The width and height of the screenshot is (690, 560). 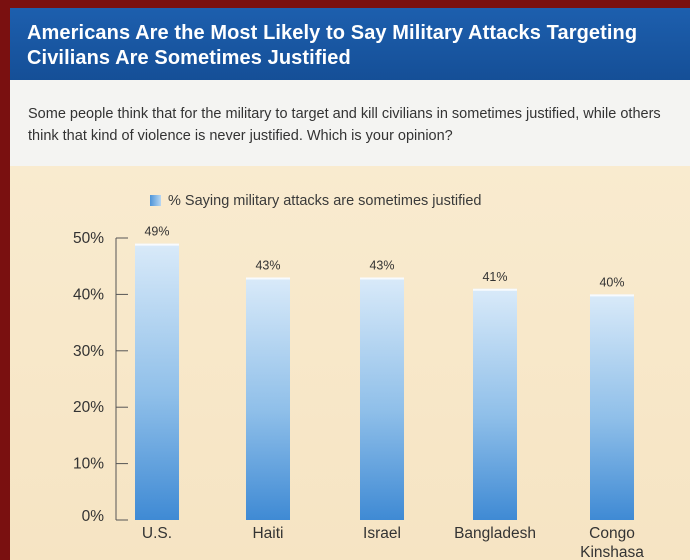 What do you see at coordinates (156, 232) in the screenshot?
I see `value-label: 49%` at bounding box center [156, 232].